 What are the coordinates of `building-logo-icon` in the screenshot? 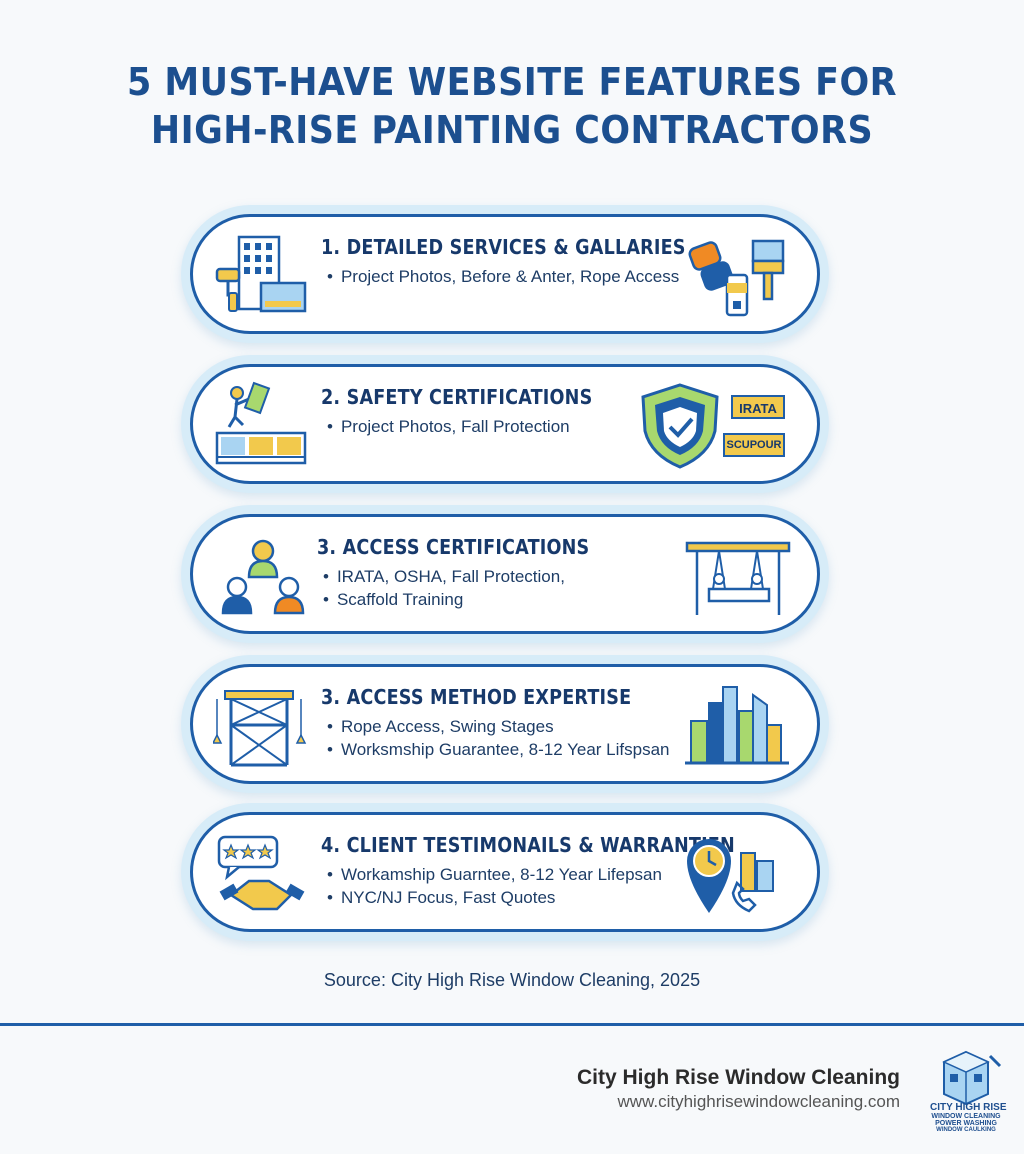 It's located at (972, 1078).